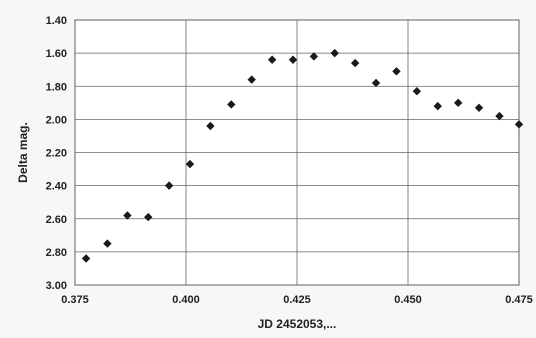  I want to click on y-tick-label: 3.00, so click(56, 286).